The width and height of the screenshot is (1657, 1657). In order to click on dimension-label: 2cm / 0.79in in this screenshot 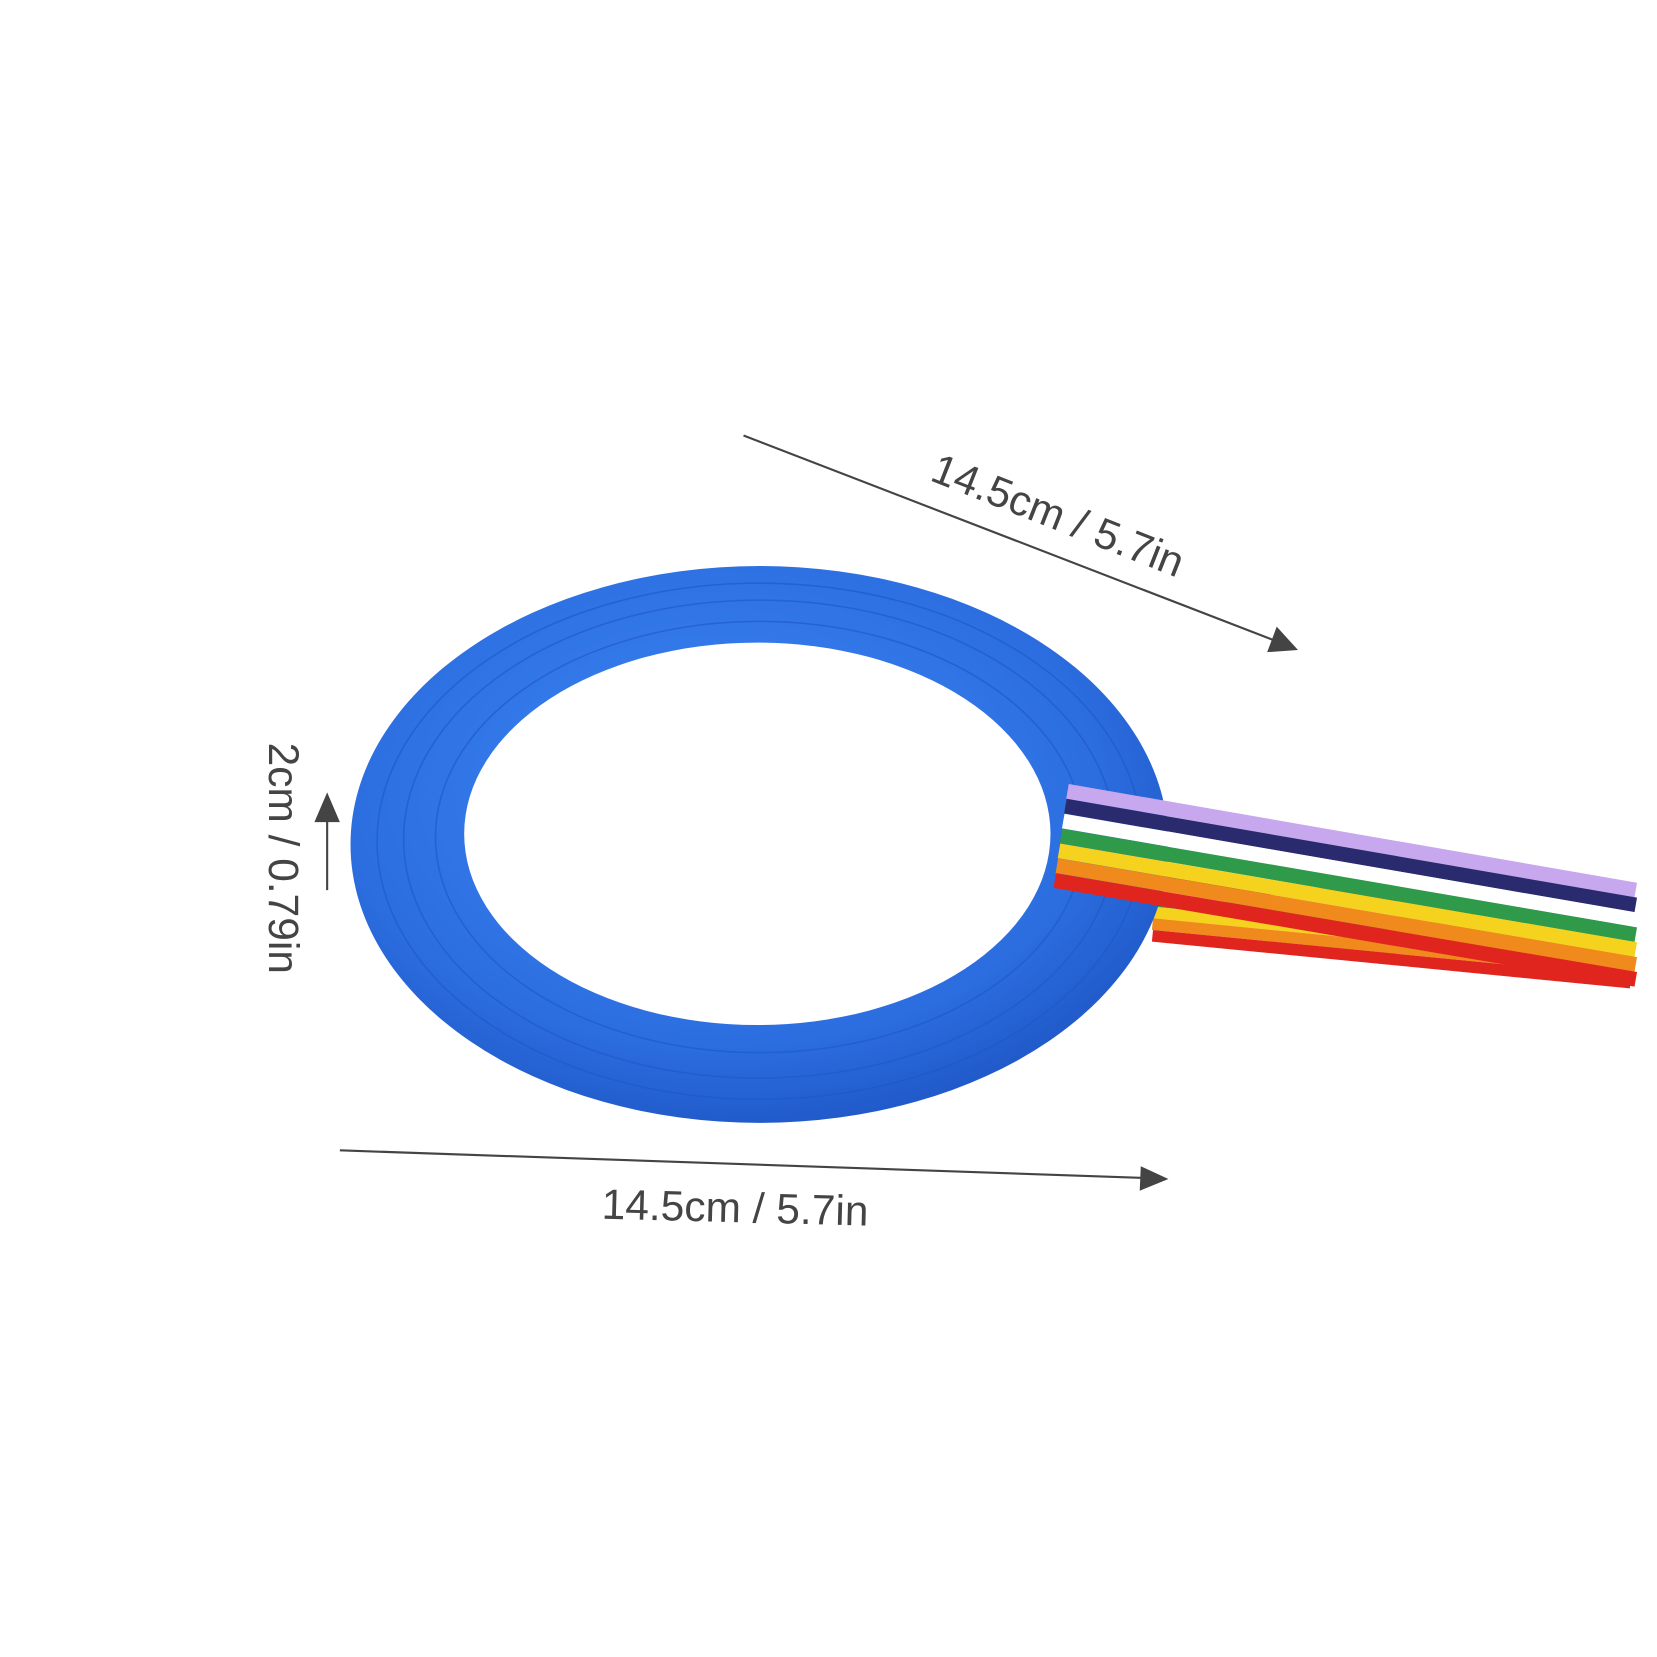, I will do `click(282, 858)`.